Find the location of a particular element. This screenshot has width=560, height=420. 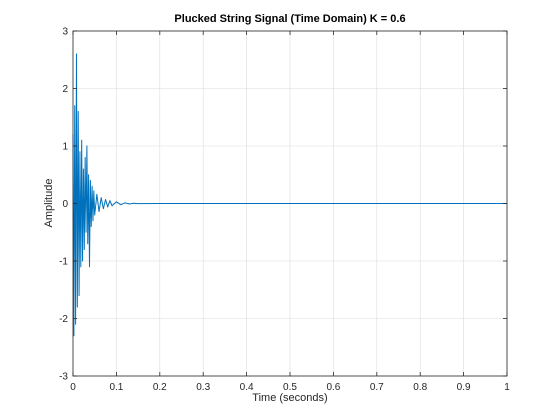

x-tick-label: 0.9 is located at coordinates (464, 387).